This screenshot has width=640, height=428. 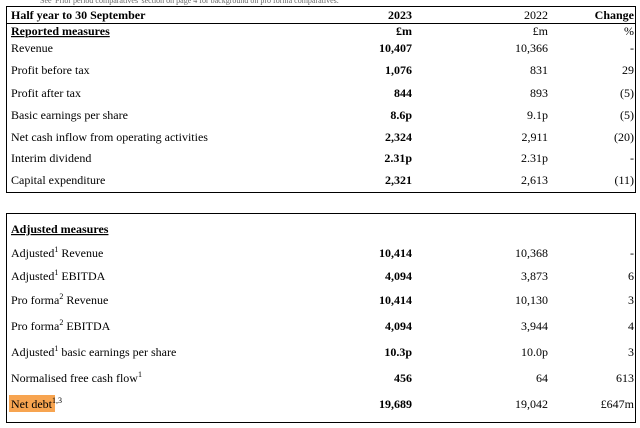 I want to click on change: £647m, so click(x=618, y=404).